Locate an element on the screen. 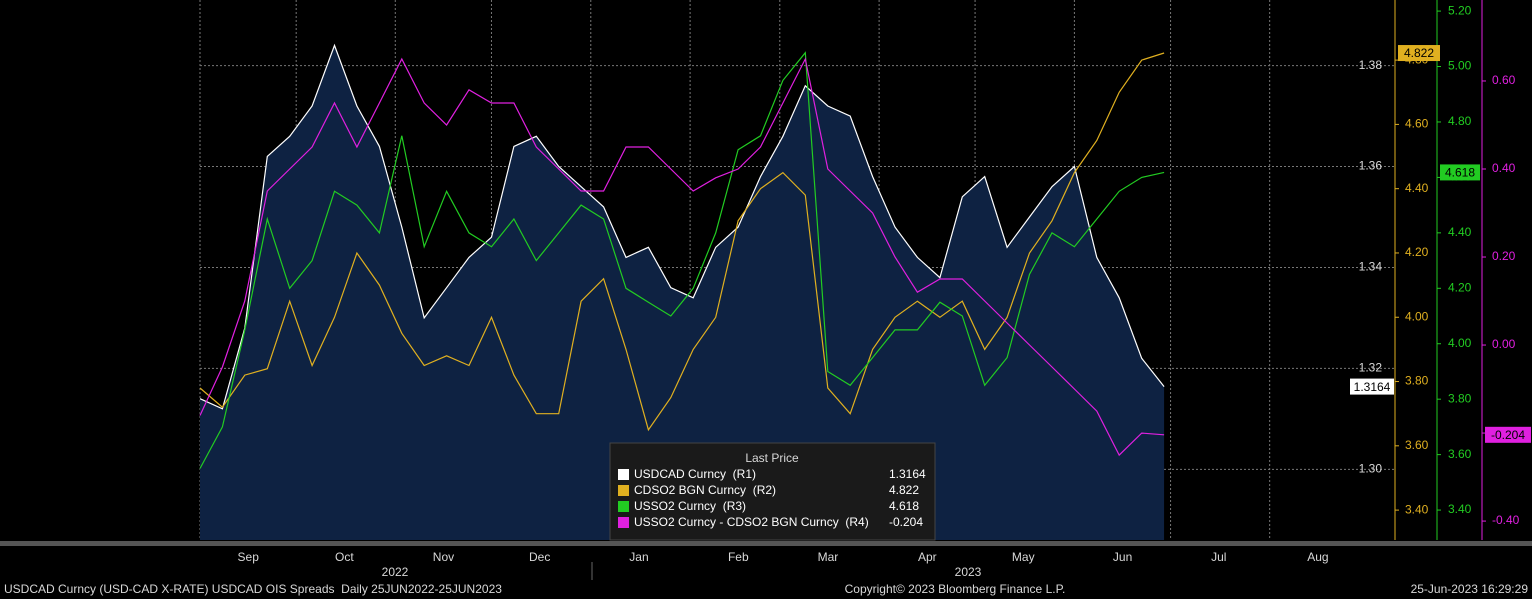 The height and width of the screenshot is (599, 1532). x-tick-label: Jun is located at coordinates (1122, 557).